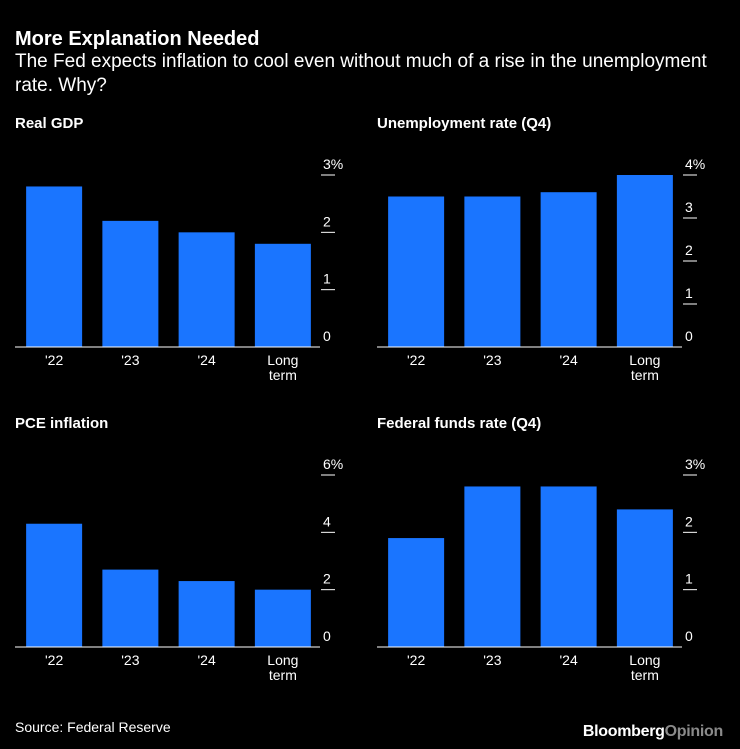  I want to click on y-tick-label: 4%, so click(695, 164).